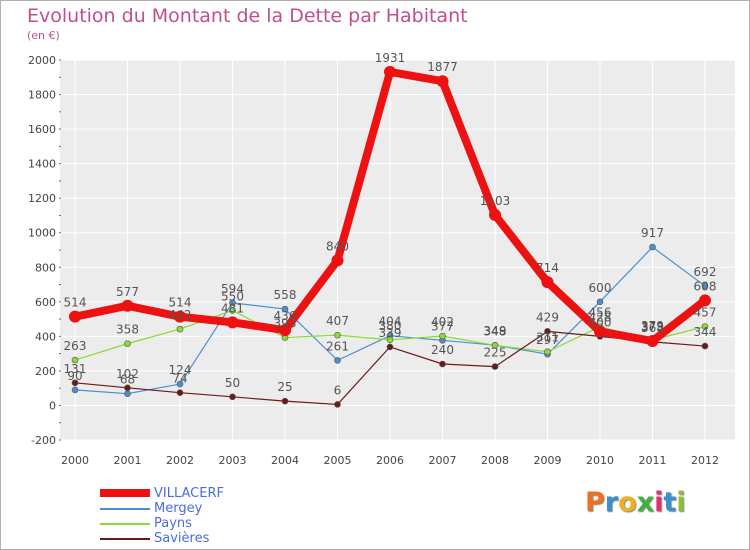 The width and height of the screenshot is (750, 550). What do you see at coordinates (52, 405) in the screenshot?
I see `y-tick-label: 0` at bounding box center [52, 405].